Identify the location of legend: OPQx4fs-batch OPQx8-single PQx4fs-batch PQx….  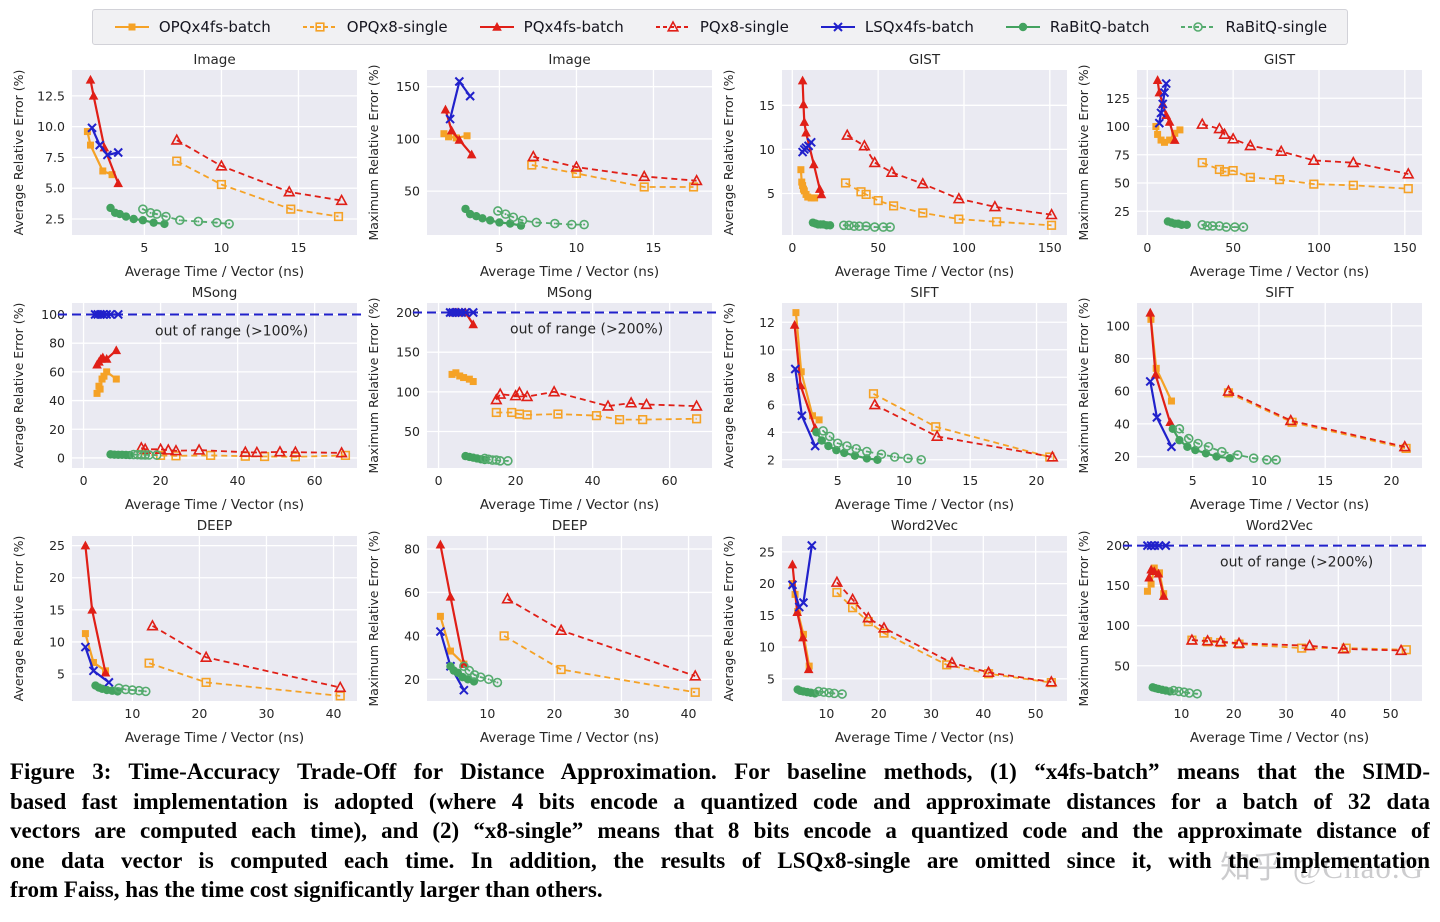
(720, 27).